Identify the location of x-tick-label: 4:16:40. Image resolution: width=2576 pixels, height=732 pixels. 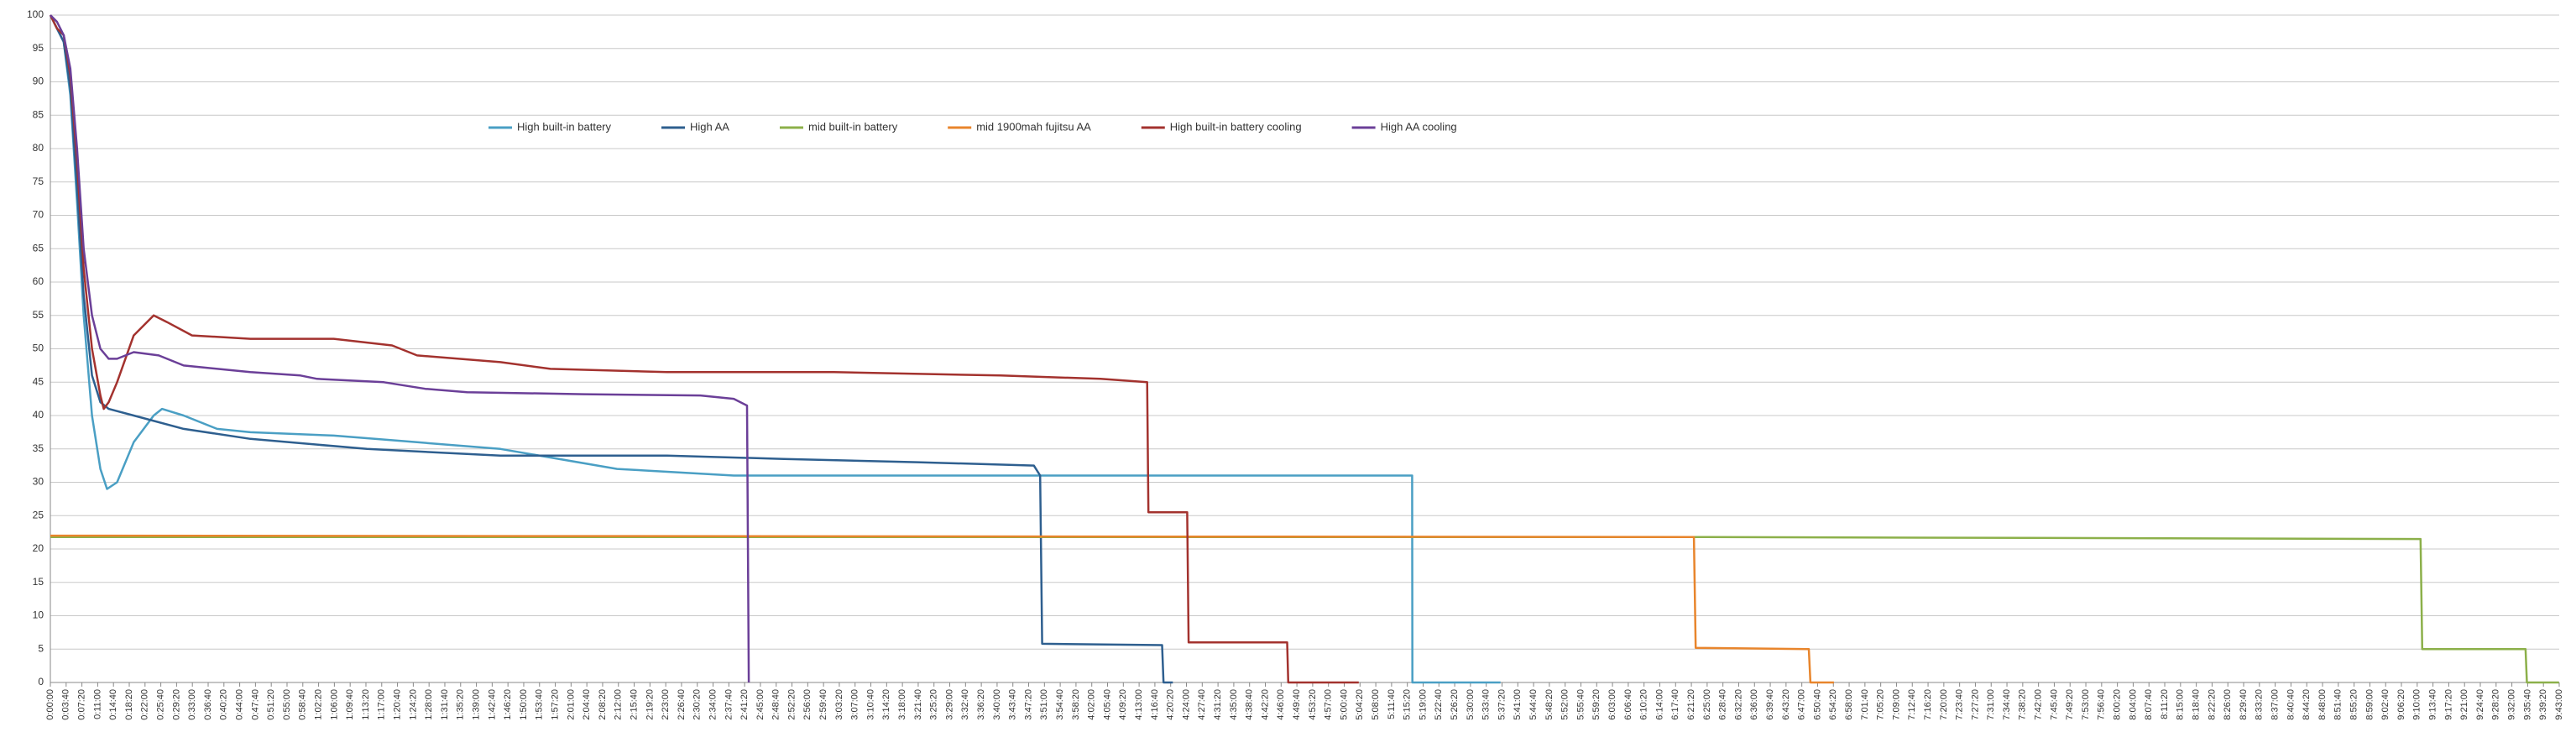
(1155, 704).